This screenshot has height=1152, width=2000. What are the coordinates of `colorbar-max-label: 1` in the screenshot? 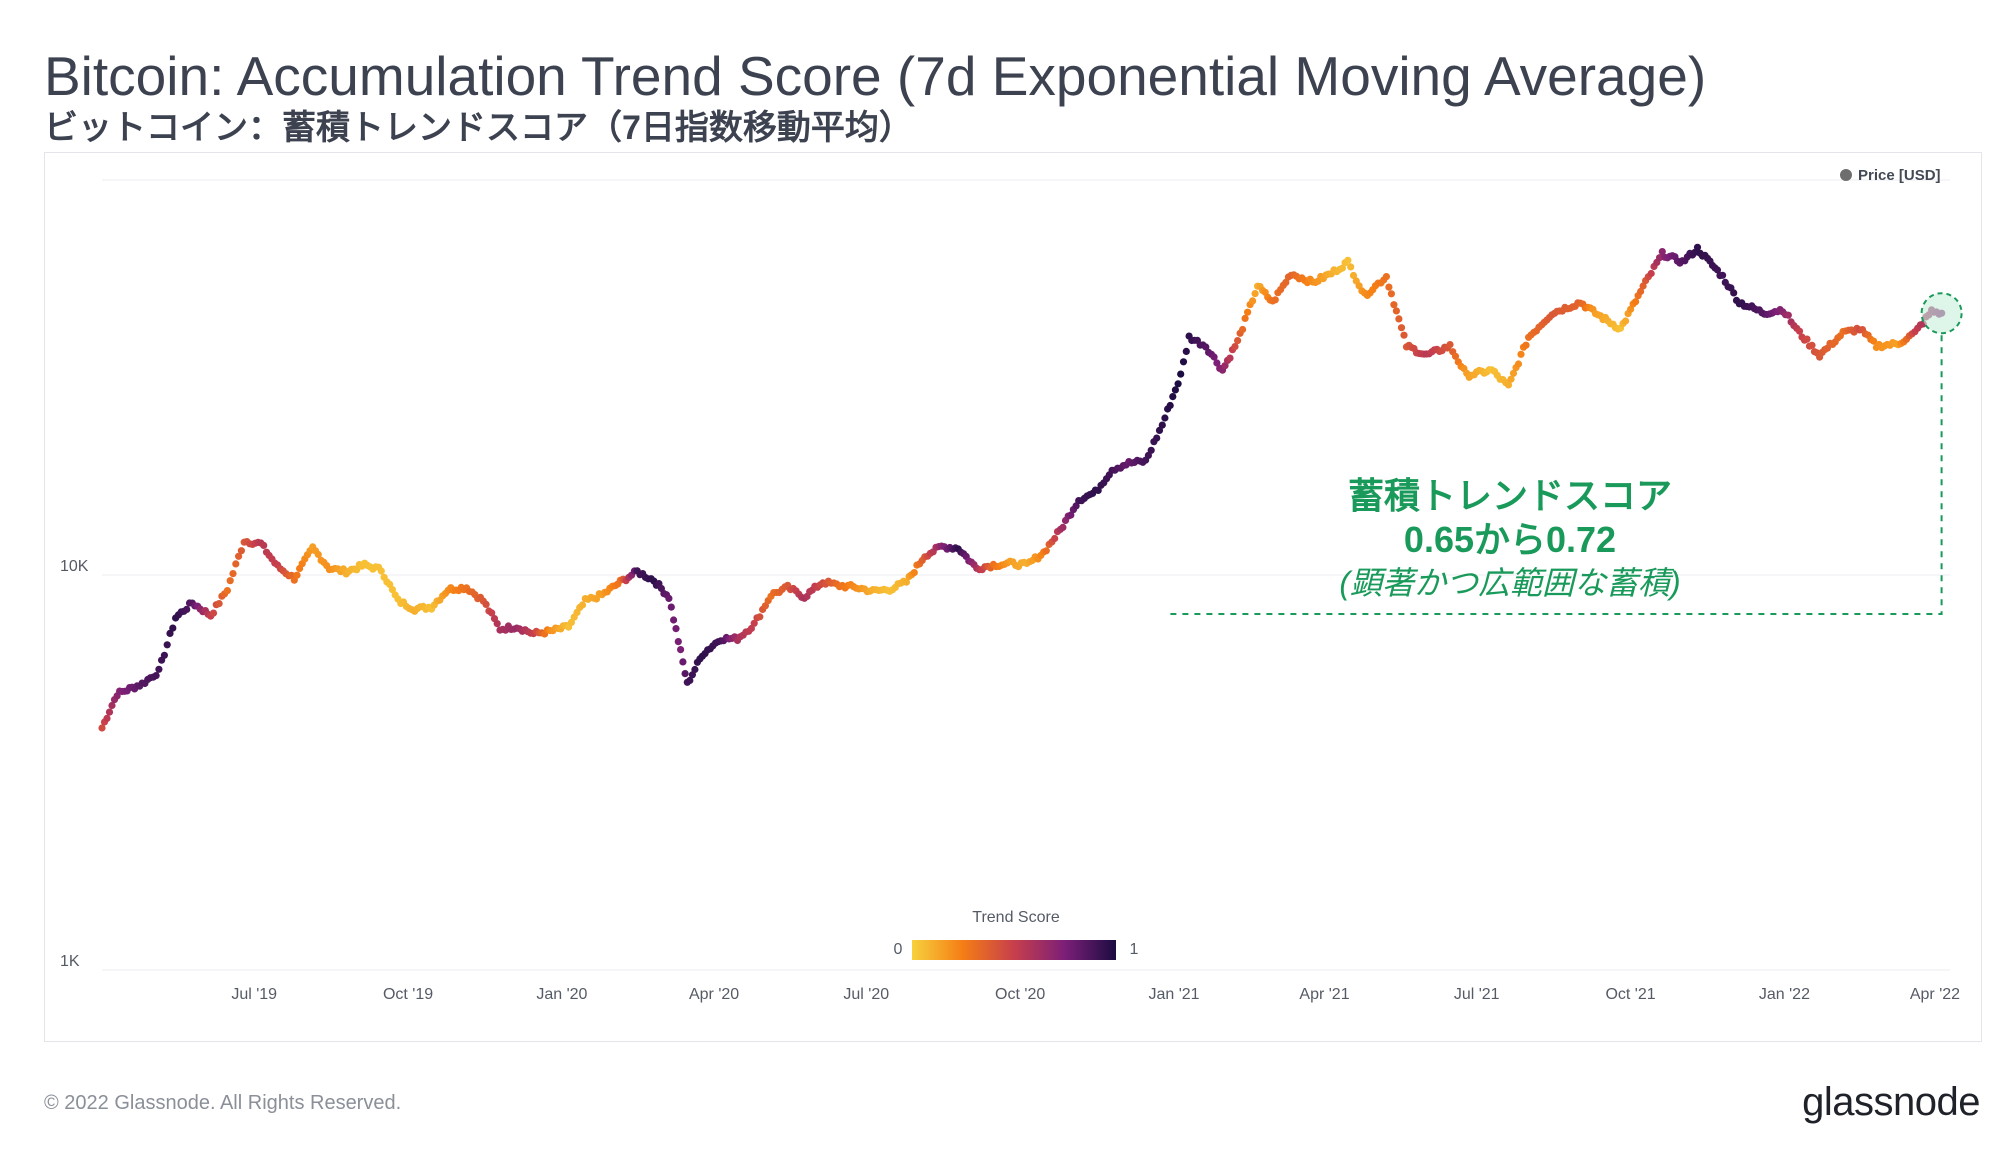 It's located at (1134, 949).